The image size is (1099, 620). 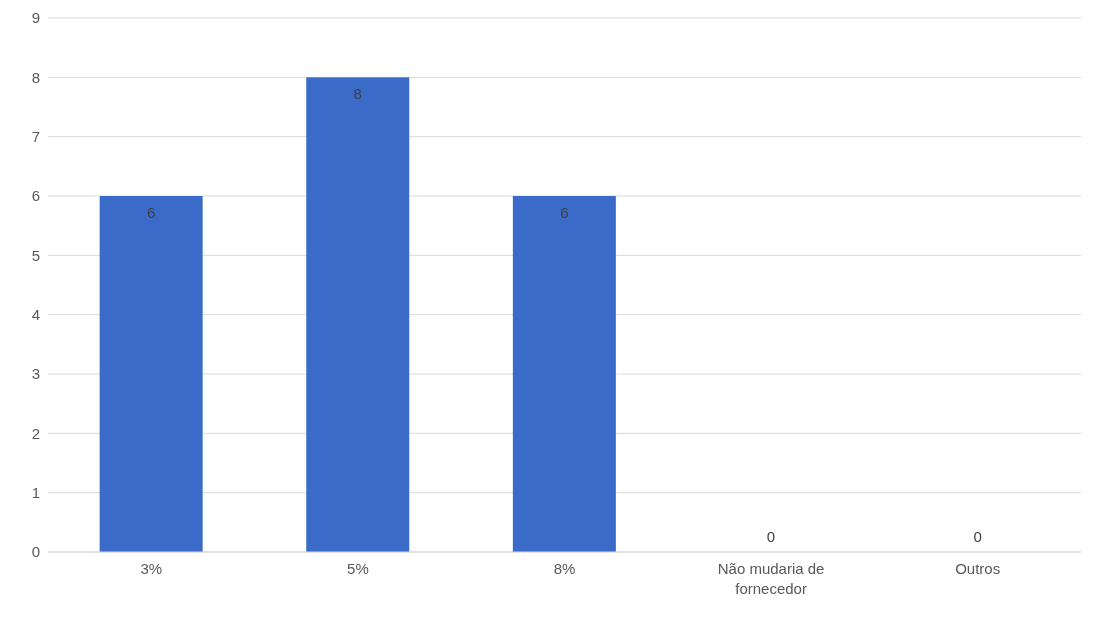 What do you see at coordinates (151, 568) in the screenshot?
I see `x-tick-label: 3%` at bounding box center [151, 568].